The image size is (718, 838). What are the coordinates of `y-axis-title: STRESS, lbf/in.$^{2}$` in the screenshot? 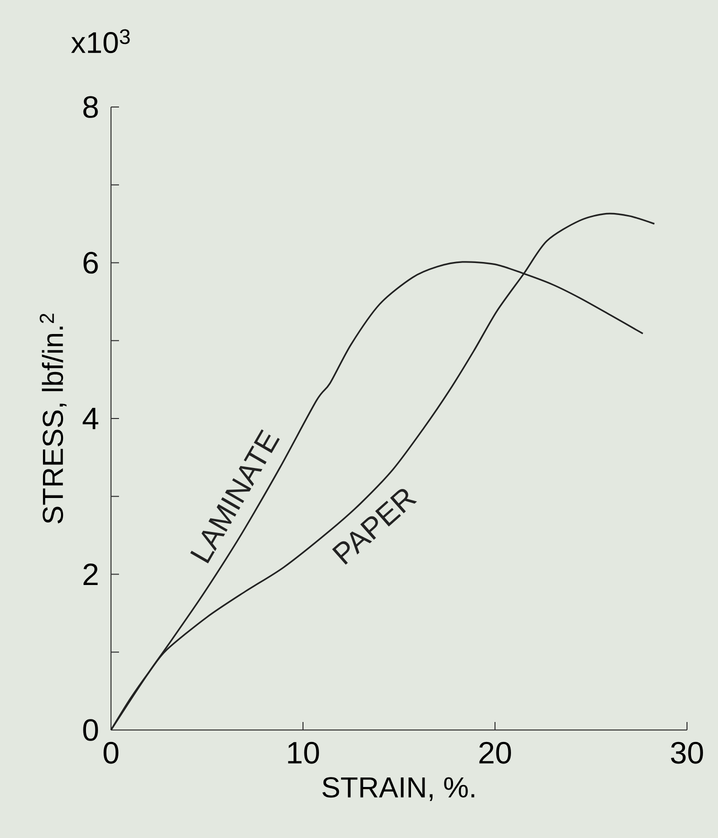 It's located at (53, 419).